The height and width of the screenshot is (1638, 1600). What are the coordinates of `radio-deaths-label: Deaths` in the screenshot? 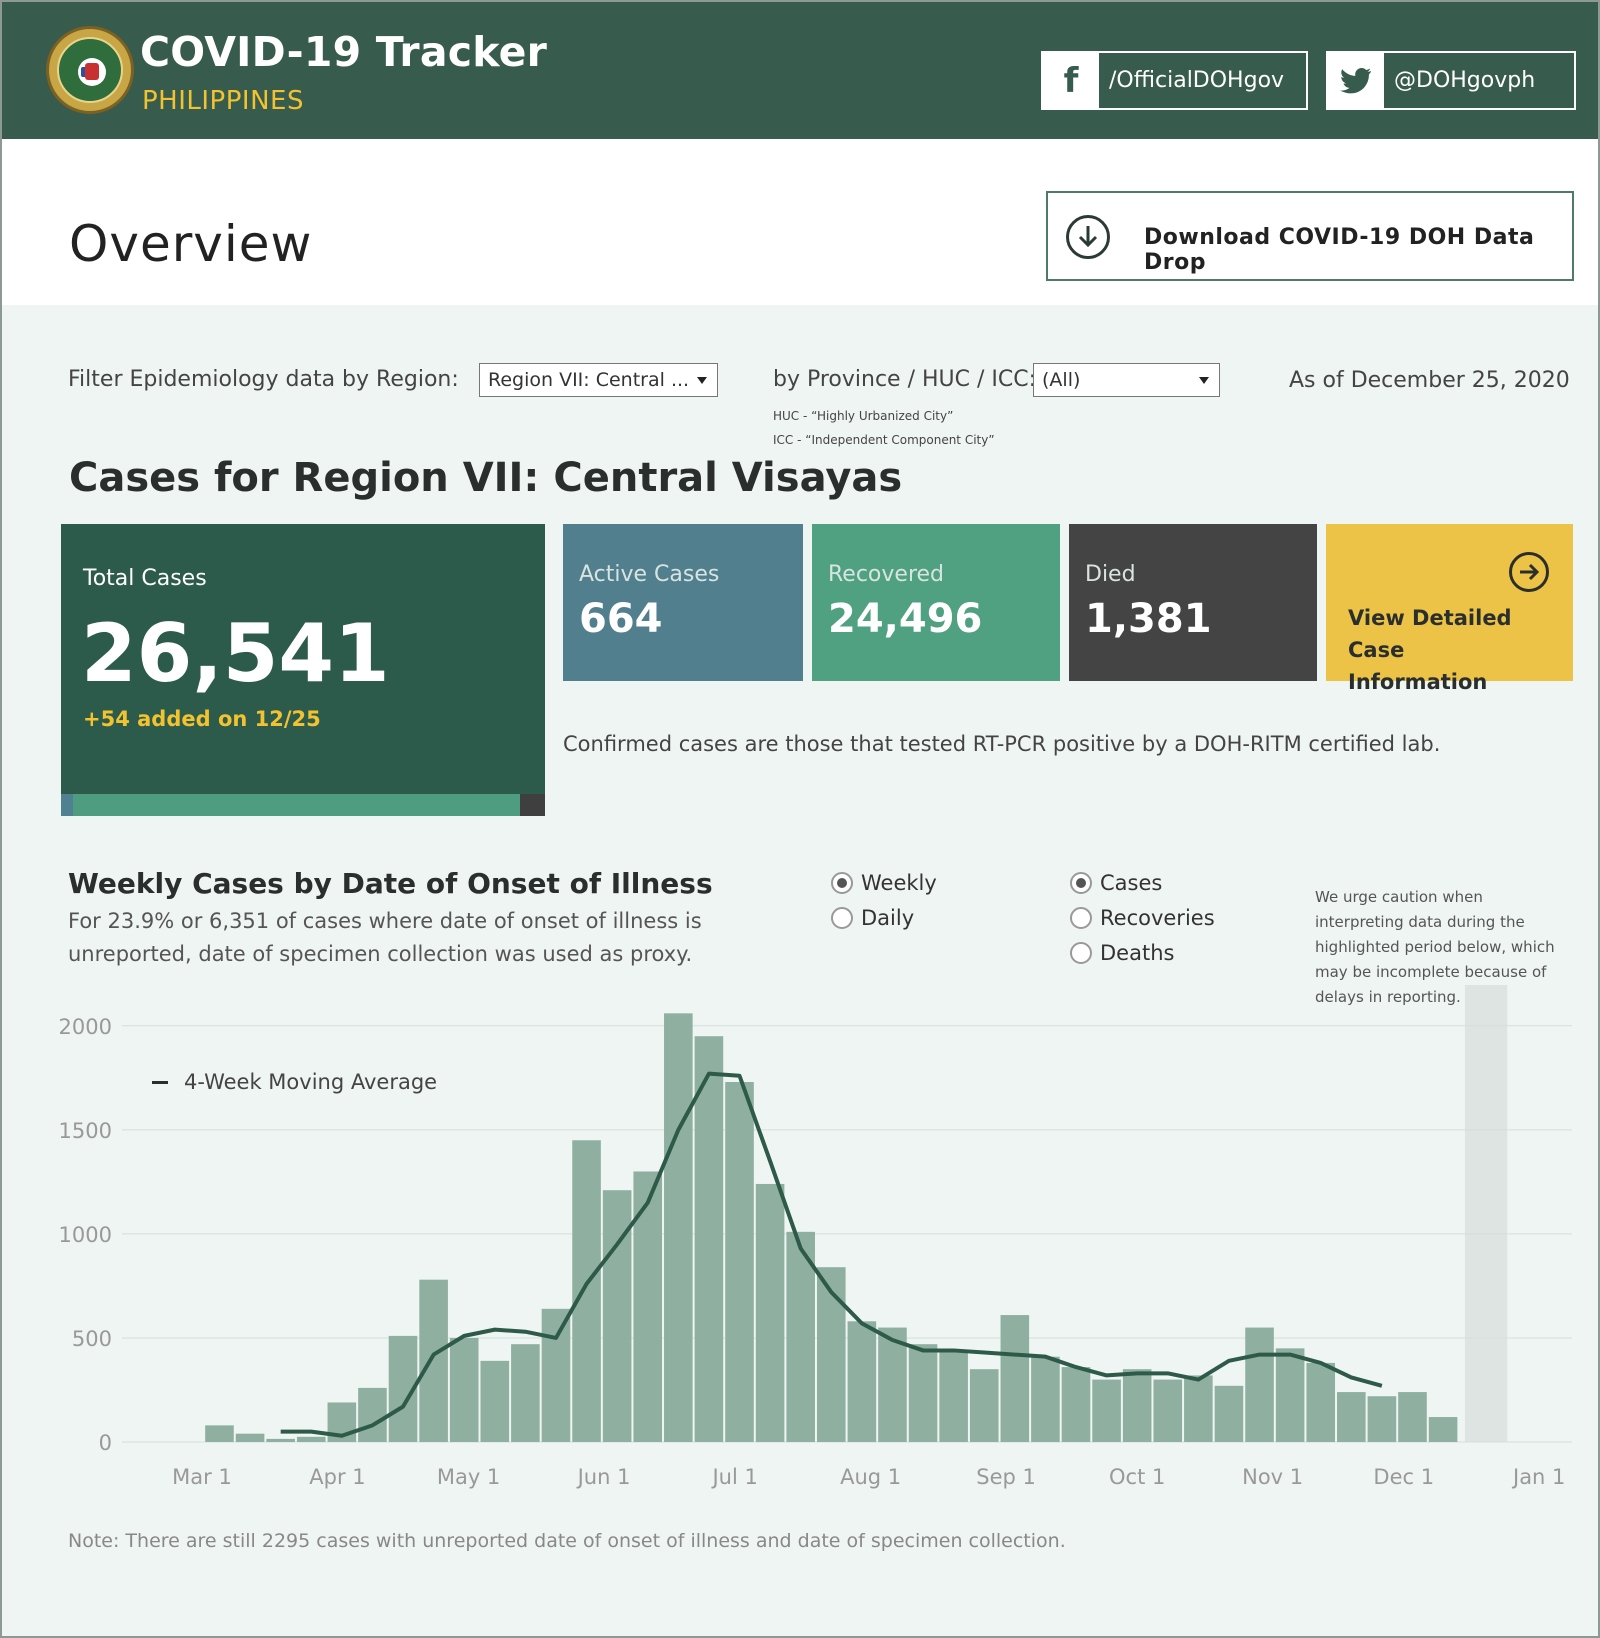 It's located at (1137, 953).